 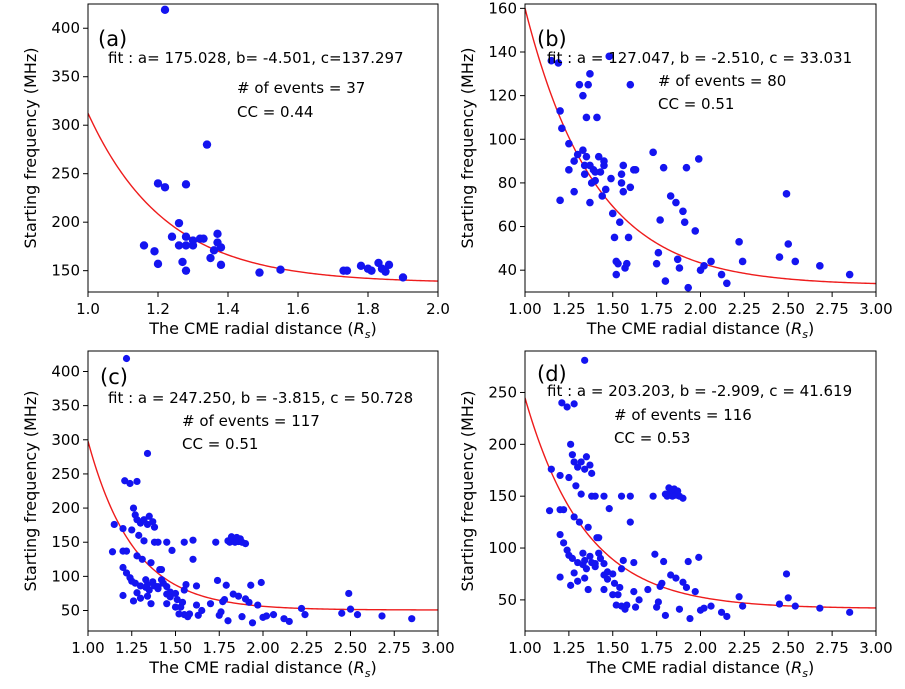 What do you see at coordinates (524, 309) in the screenshot?
I see `x-tick-label: 1.00` at bounding box center [524, 309].